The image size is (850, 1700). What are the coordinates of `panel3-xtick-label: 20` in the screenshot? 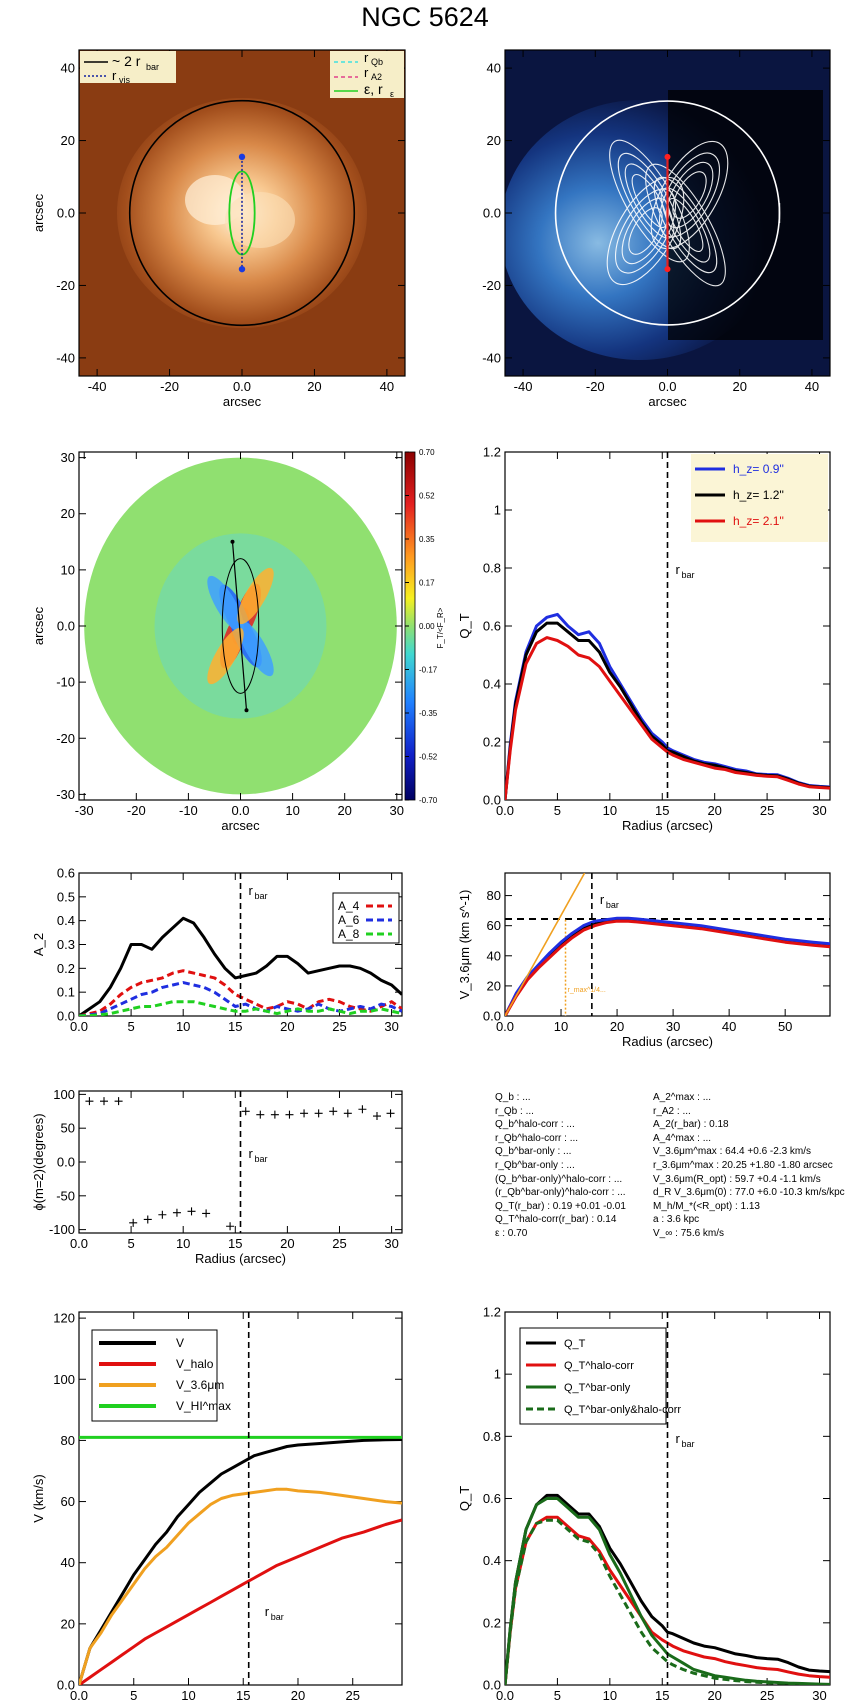 It's located at (344, 810).